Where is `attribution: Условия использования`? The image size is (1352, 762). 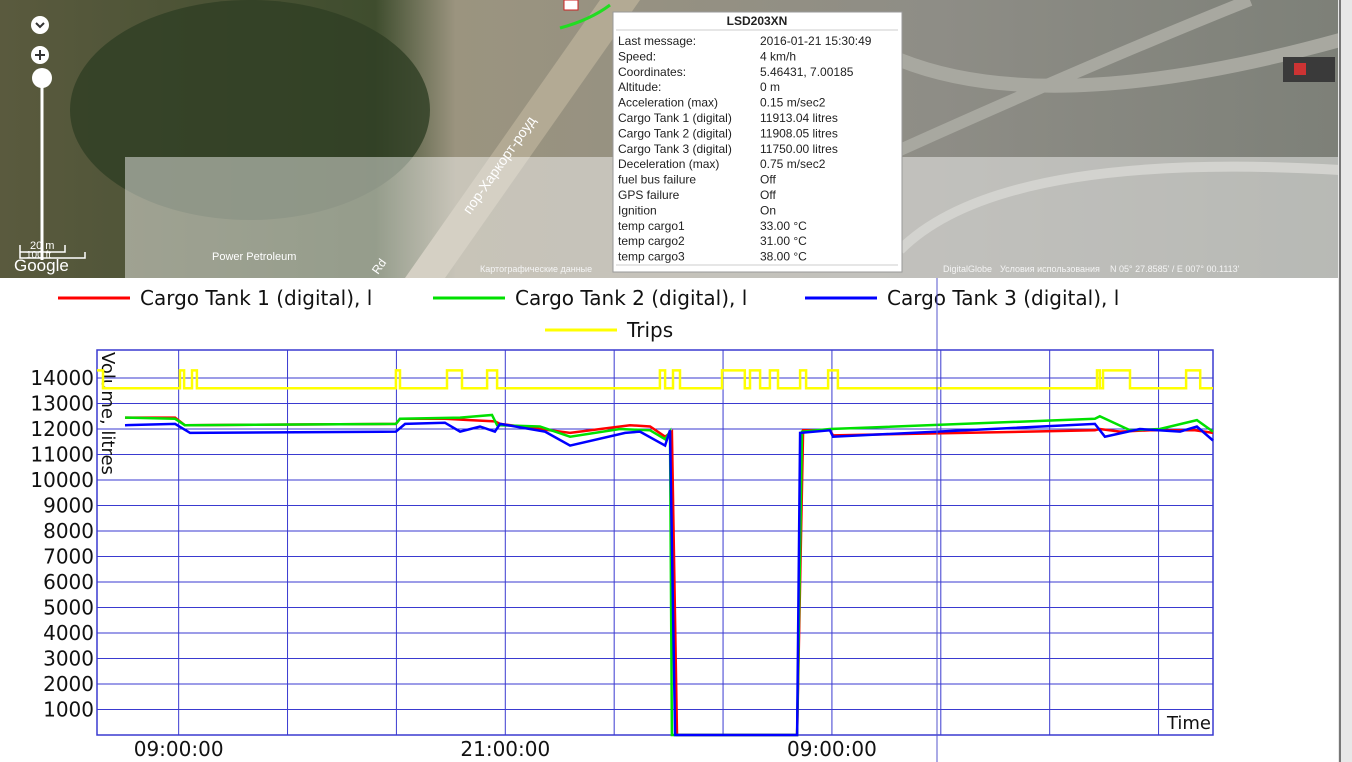
attribution: Условия использования is located at coordinates (1050, 269).